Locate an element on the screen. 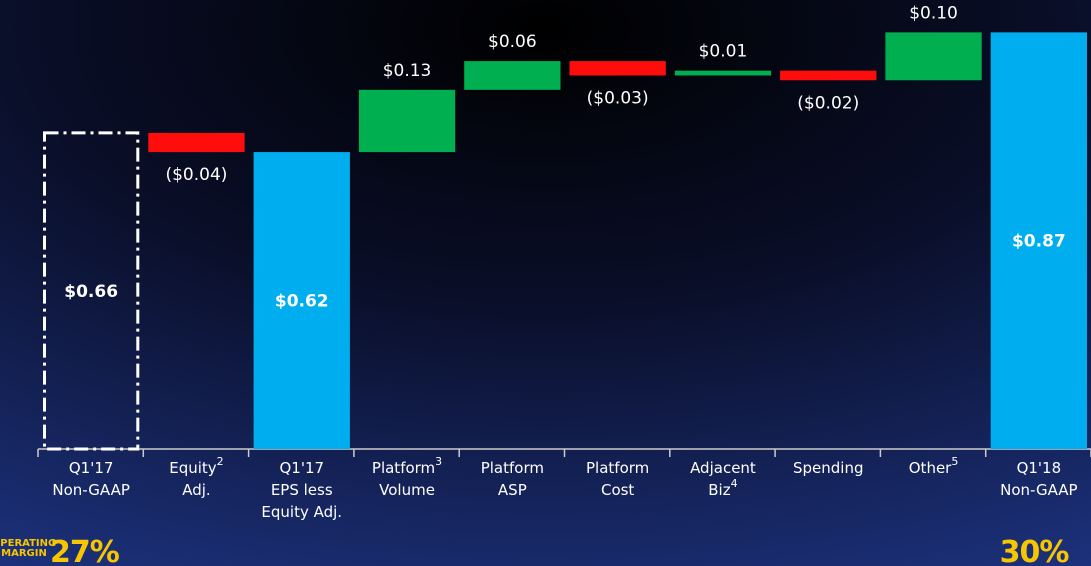  x-tick-label: Equity Adj. is located at coordinates (301, 512).